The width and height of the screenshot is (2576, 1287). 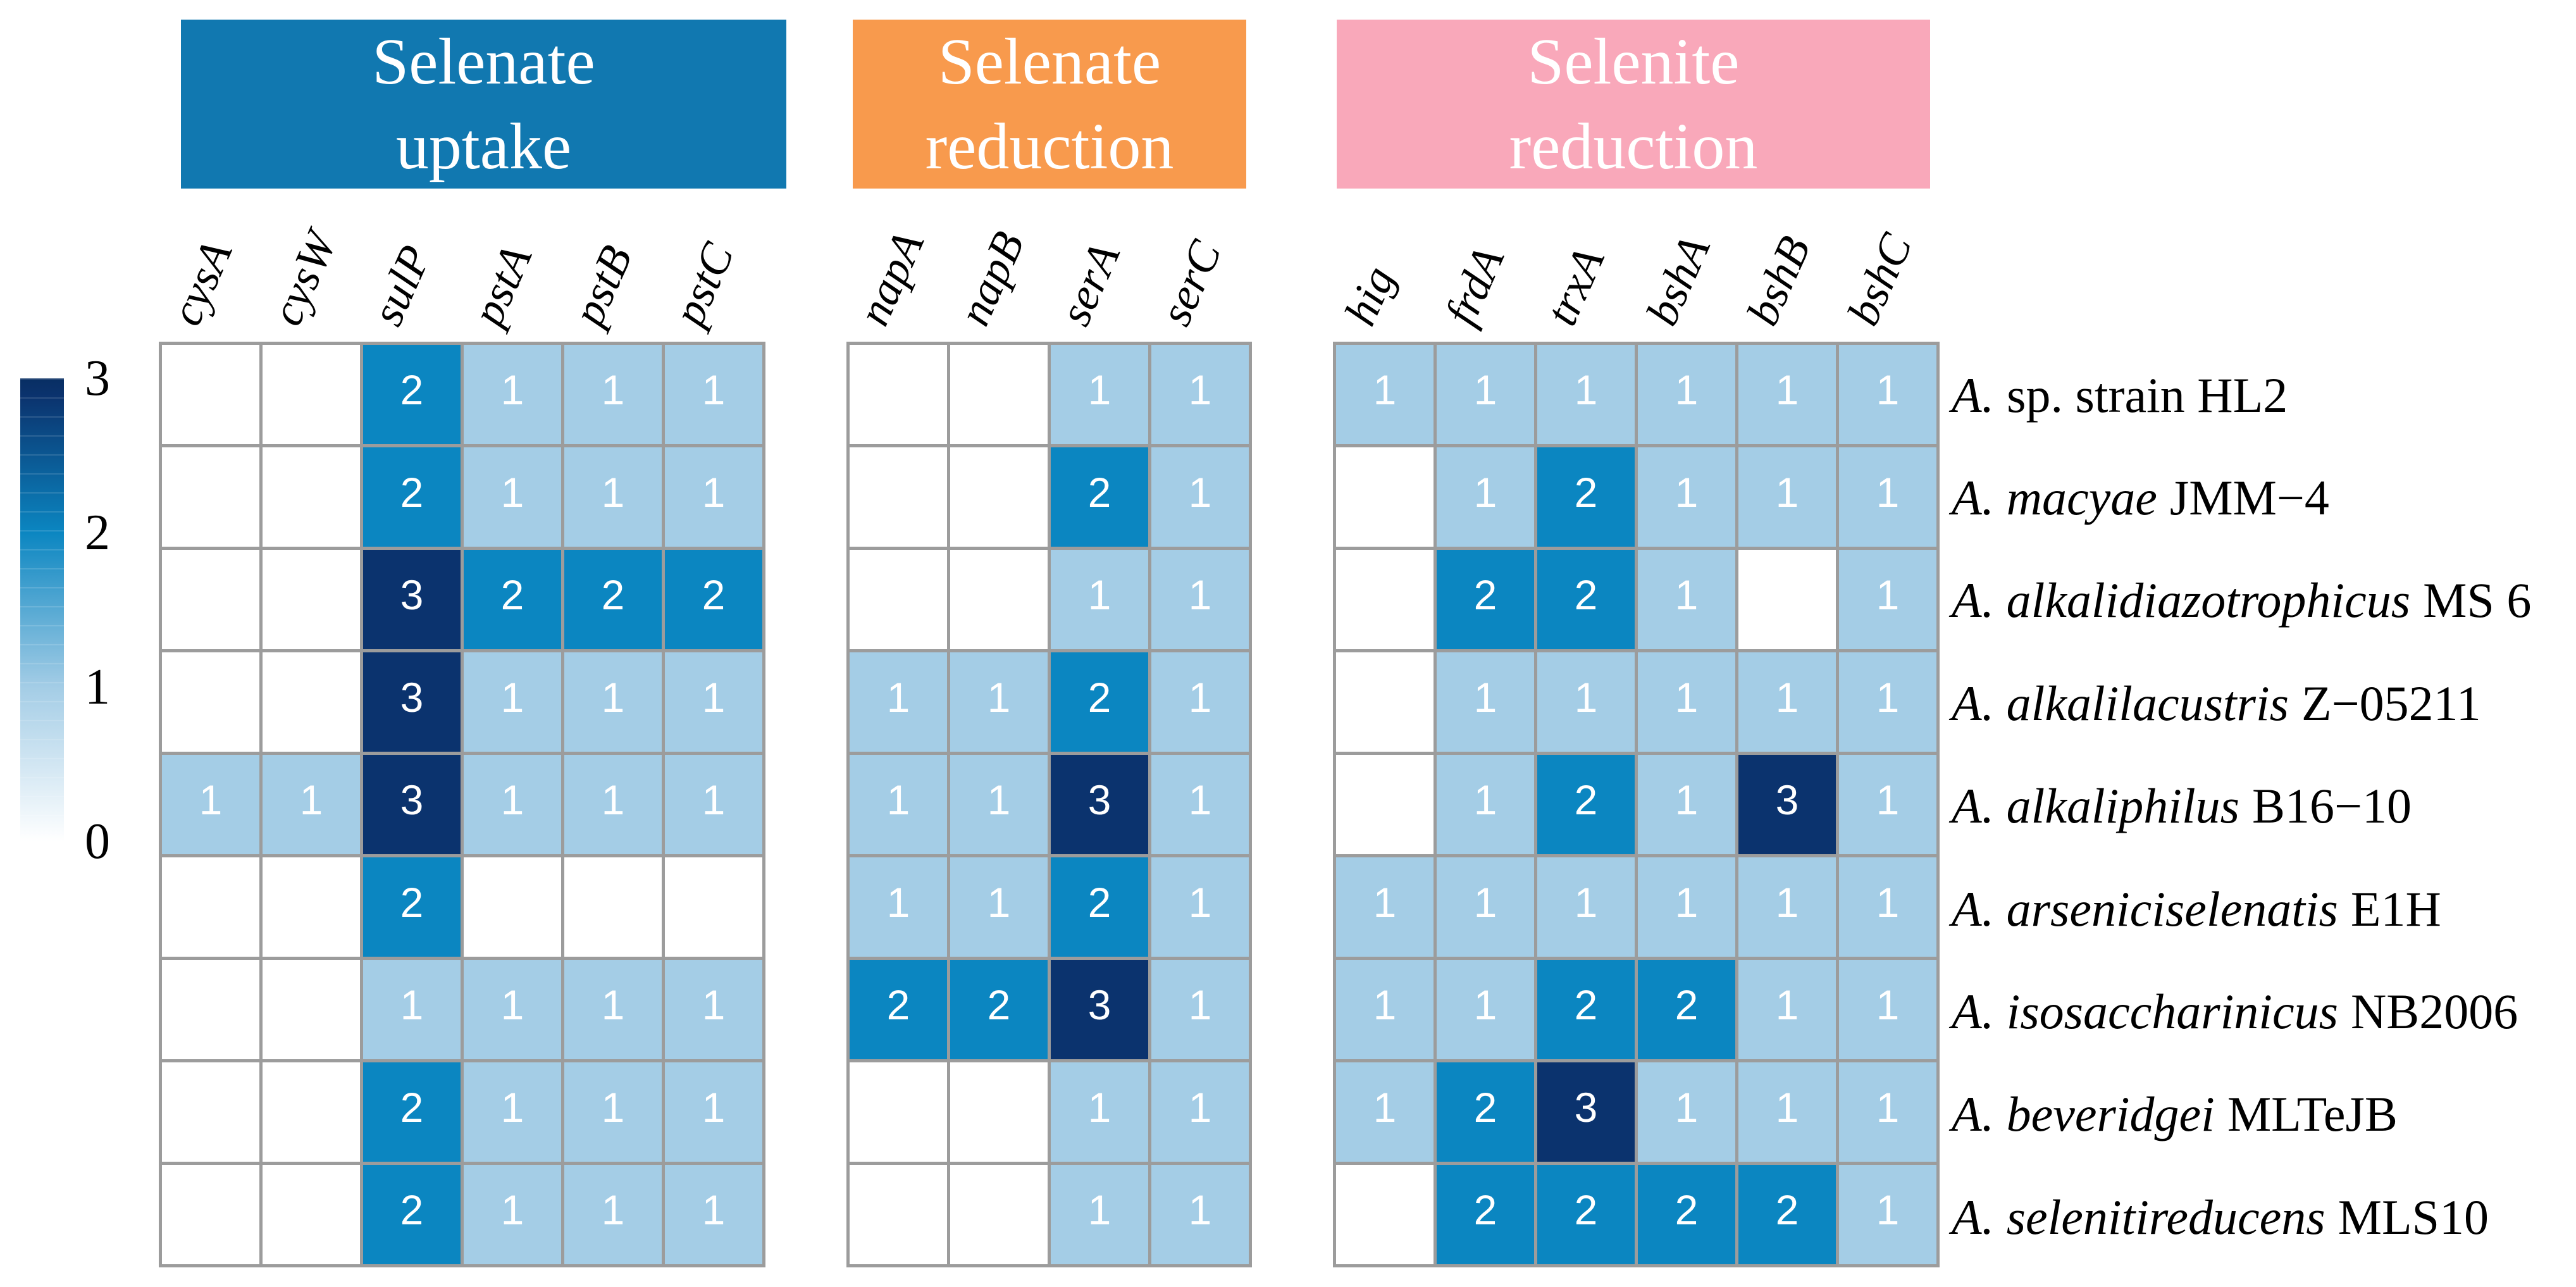 What do you see at coordinates (891, 278) in the screenshot?
I see `gene-label-napA: napA` at bounding box center [891, 278].